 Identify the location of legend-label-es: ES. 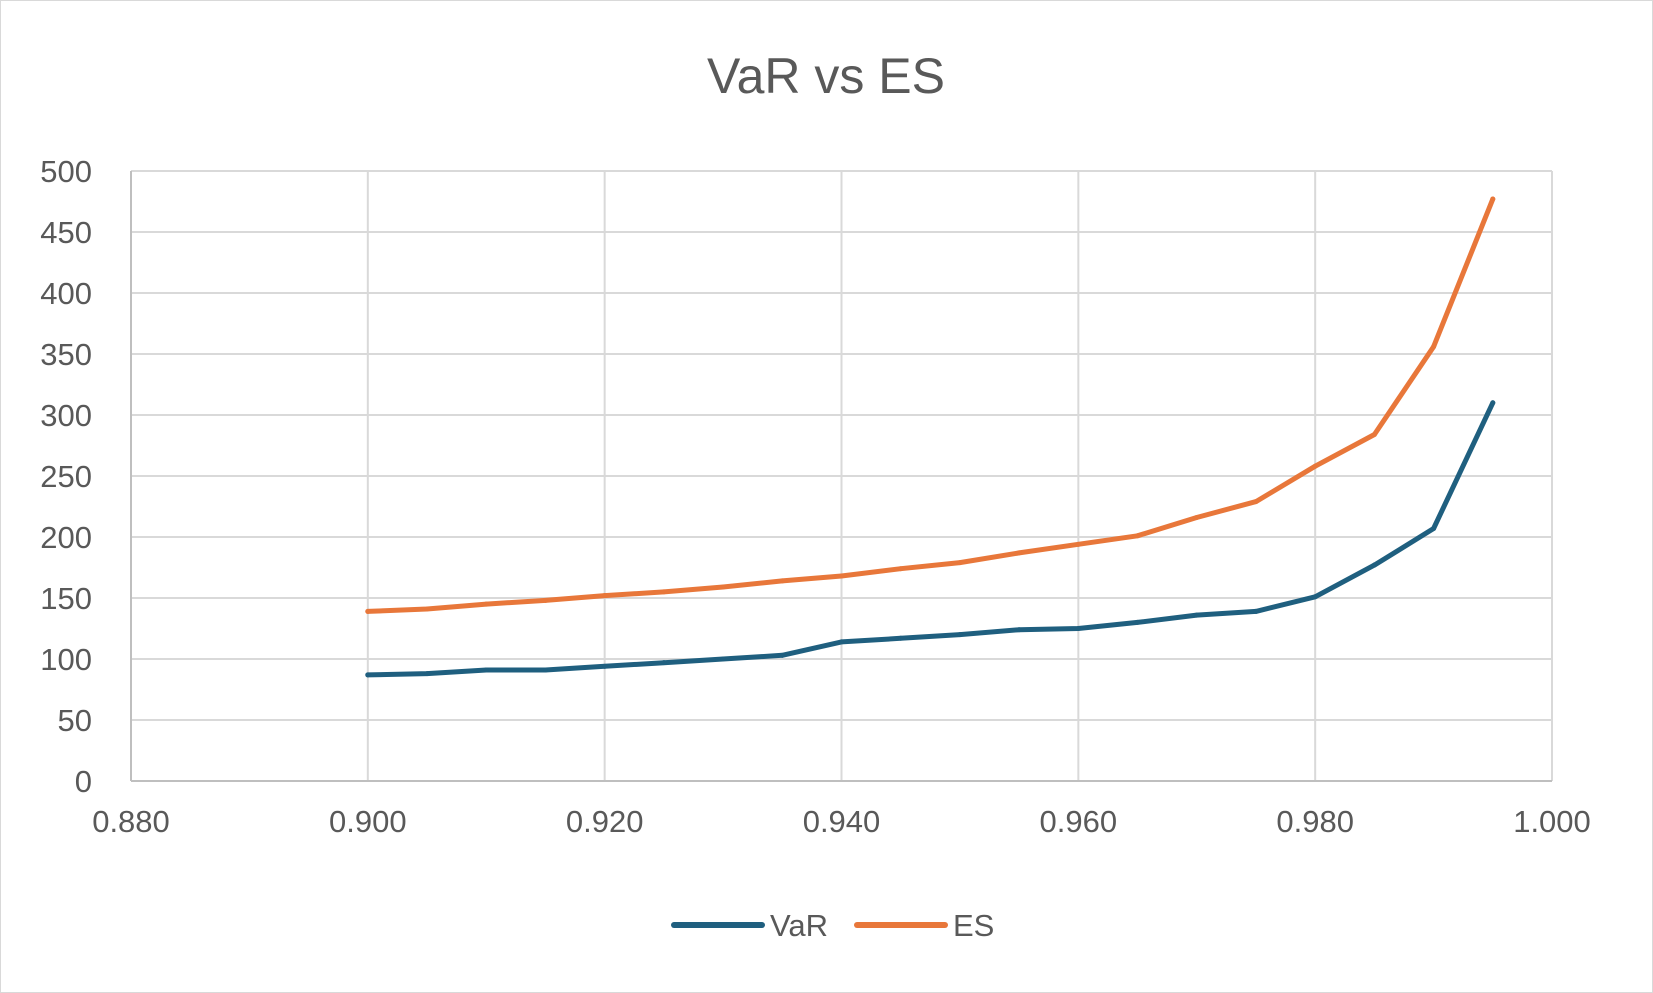
(973, 925).